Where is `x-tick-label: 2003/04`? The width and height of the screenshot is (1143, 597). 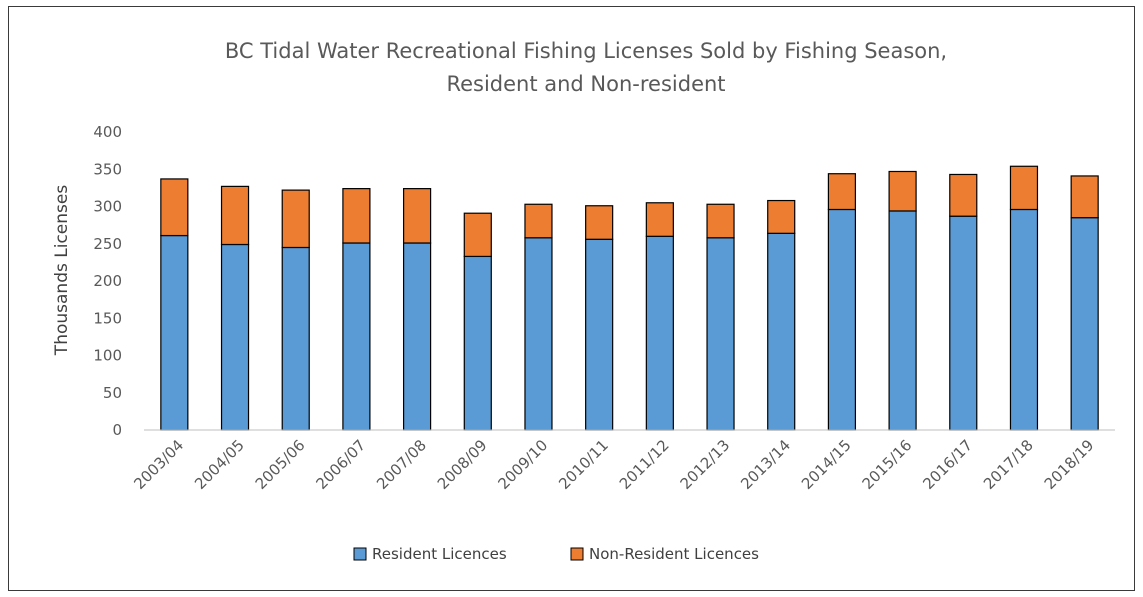 x-tick-label: 2003/04 is located at coordinates (158, 464).